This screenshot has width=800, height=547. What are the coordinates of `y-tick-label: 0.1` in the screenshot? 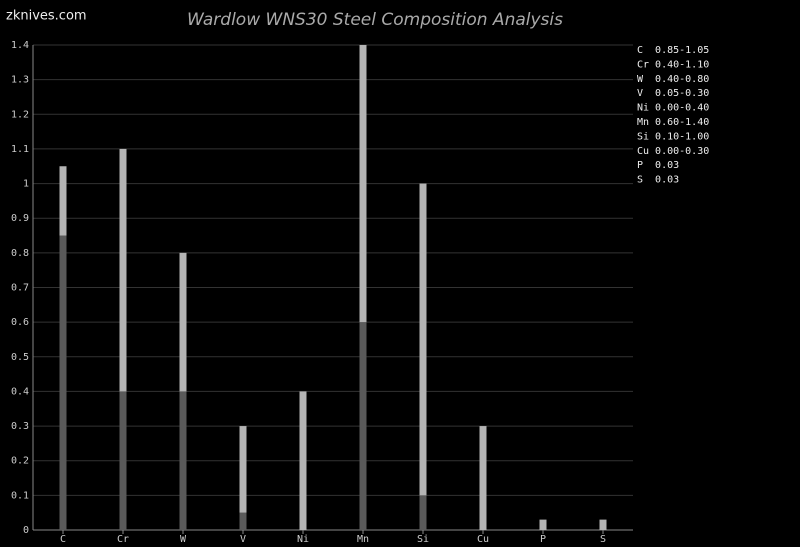 It's located at (20, 495).